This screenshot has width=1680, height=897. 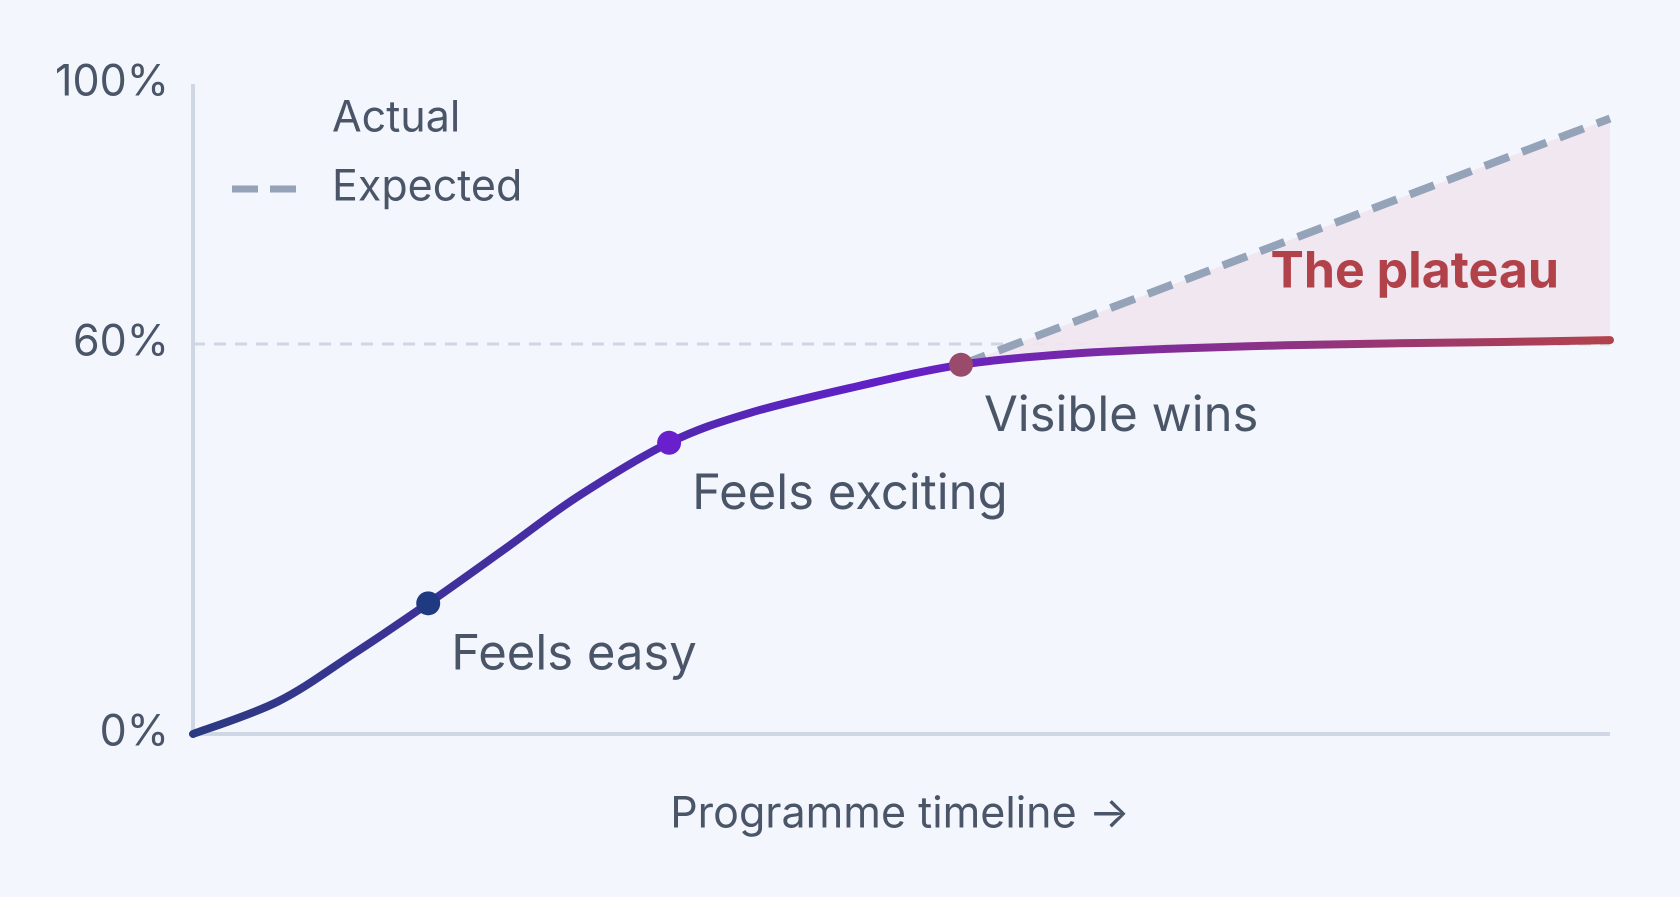 I want to click on milestone-label: Visible wins, so click(x=1121, y=413).